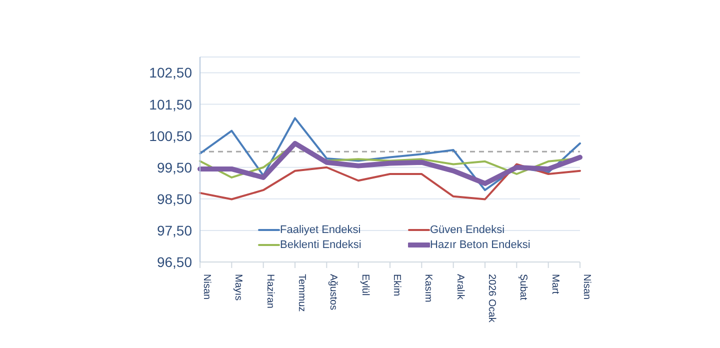 The image size is (720, 348). Describe the element at coordinates (320, 230) in the screenshot. I see `legend-label: Faaliyet Endeksi` at that location.